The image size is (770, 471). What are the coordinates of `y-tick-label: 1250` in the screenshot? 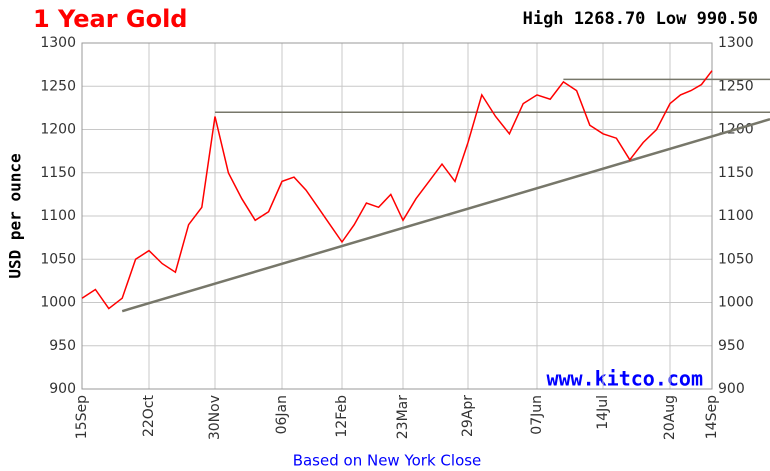 It's located at (58, 86).